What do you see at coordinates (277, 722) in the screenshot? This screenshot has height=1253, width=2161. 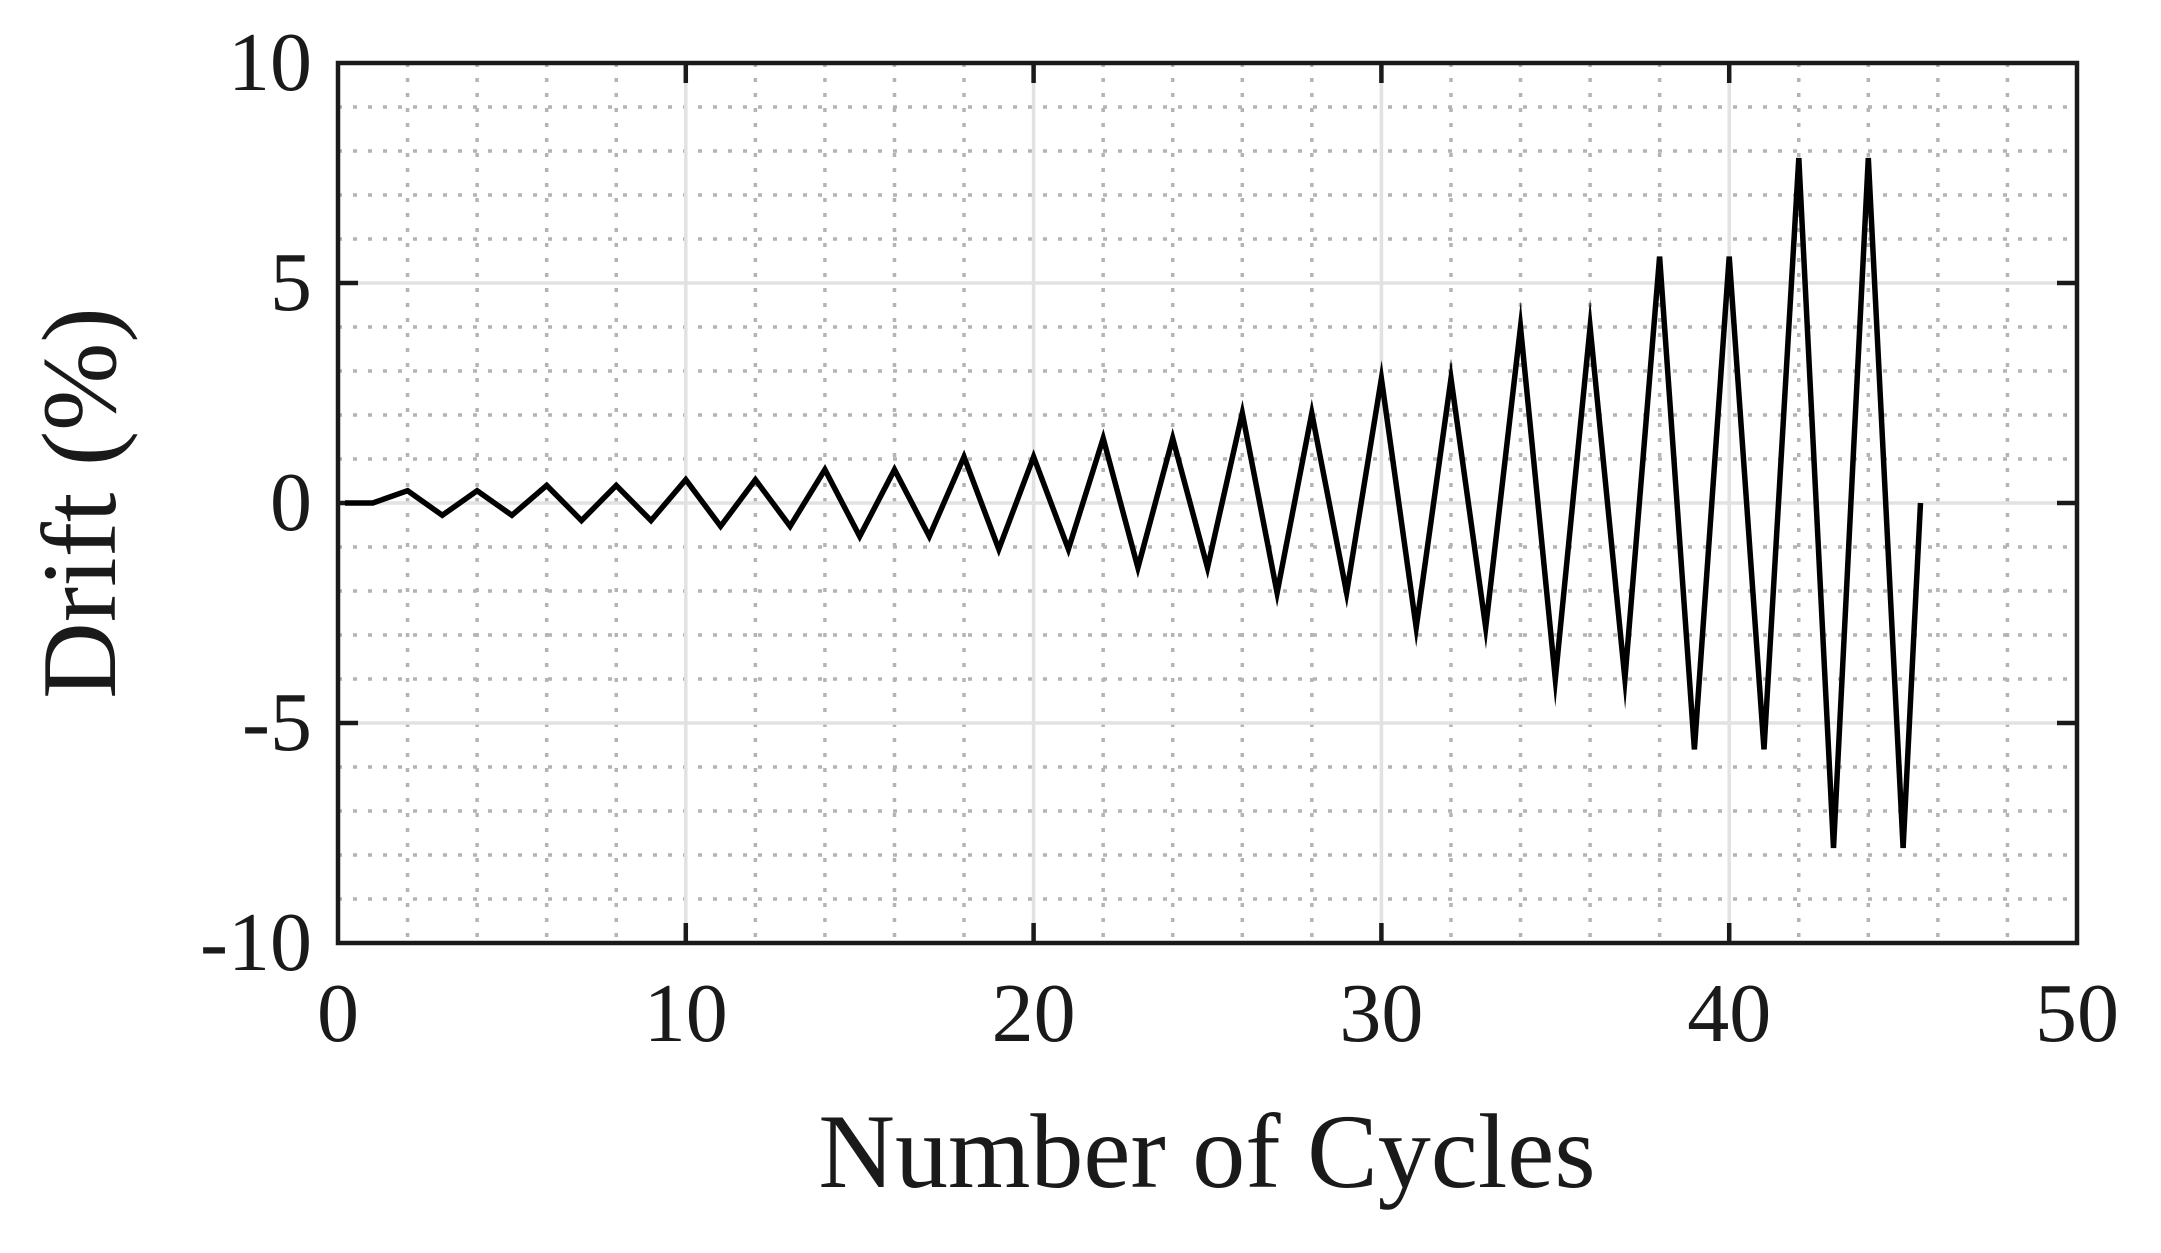 I see `y-tick-label--5: -5` at bounding box center [277, 722].